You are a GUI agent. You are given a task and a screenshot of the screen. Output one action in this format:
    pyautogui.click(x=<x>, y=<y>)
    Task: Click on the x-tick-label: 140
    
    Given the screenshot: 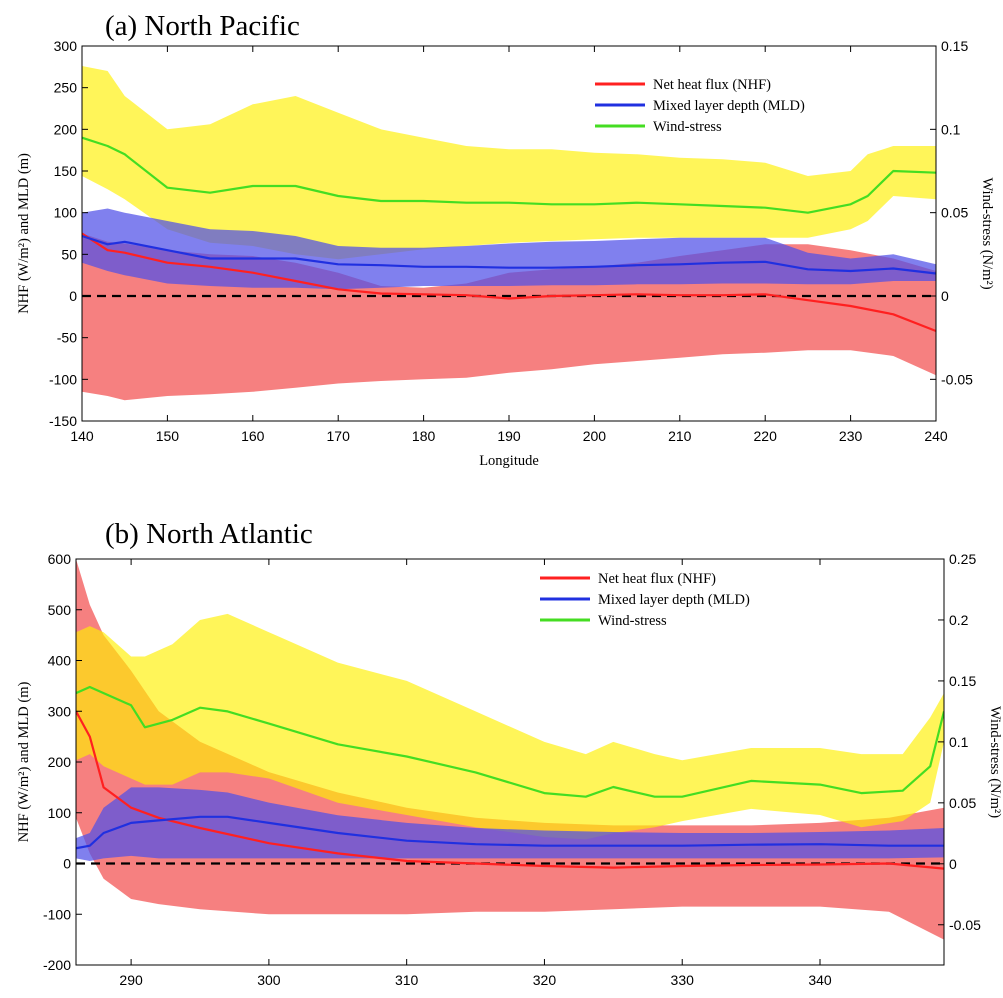 What is the action you would take?
    pyautogui.click(x=82, y=436)
    